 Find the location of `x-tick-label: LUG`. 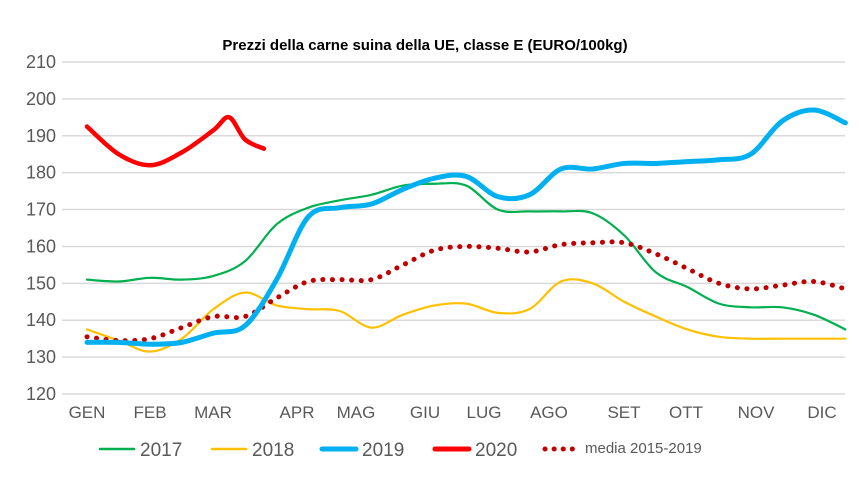

x-tick-label: LUG is located at coordinates (484, 412).